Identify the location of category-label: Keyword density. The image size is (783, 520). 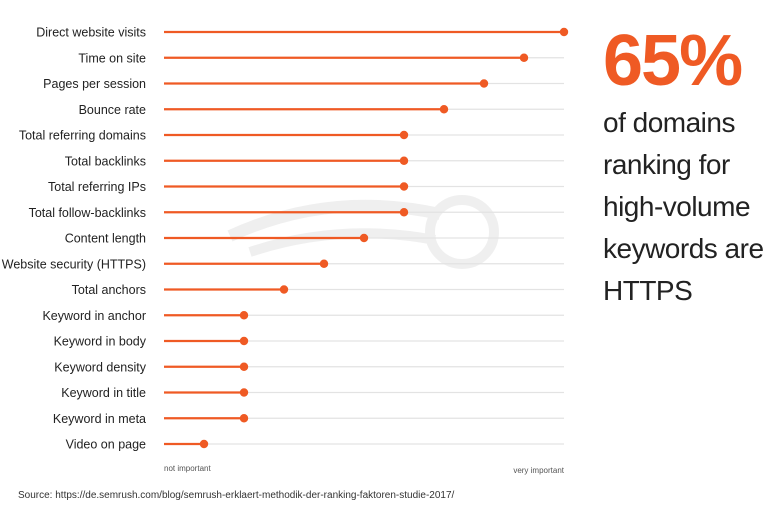
(100, 367).